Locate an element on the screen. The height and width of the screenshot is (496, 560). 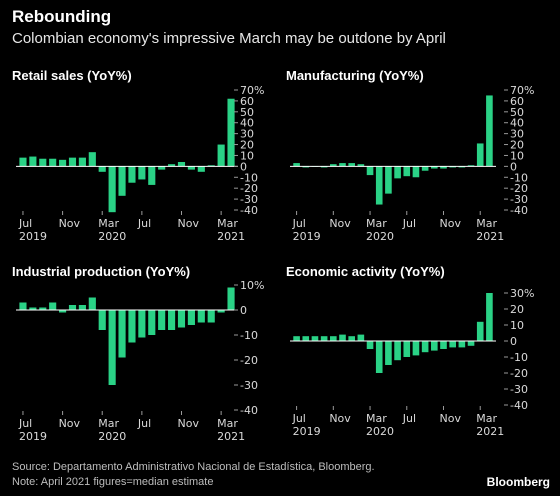
x-tick-label-industrial: Jul is located at coordinates (25, 423).